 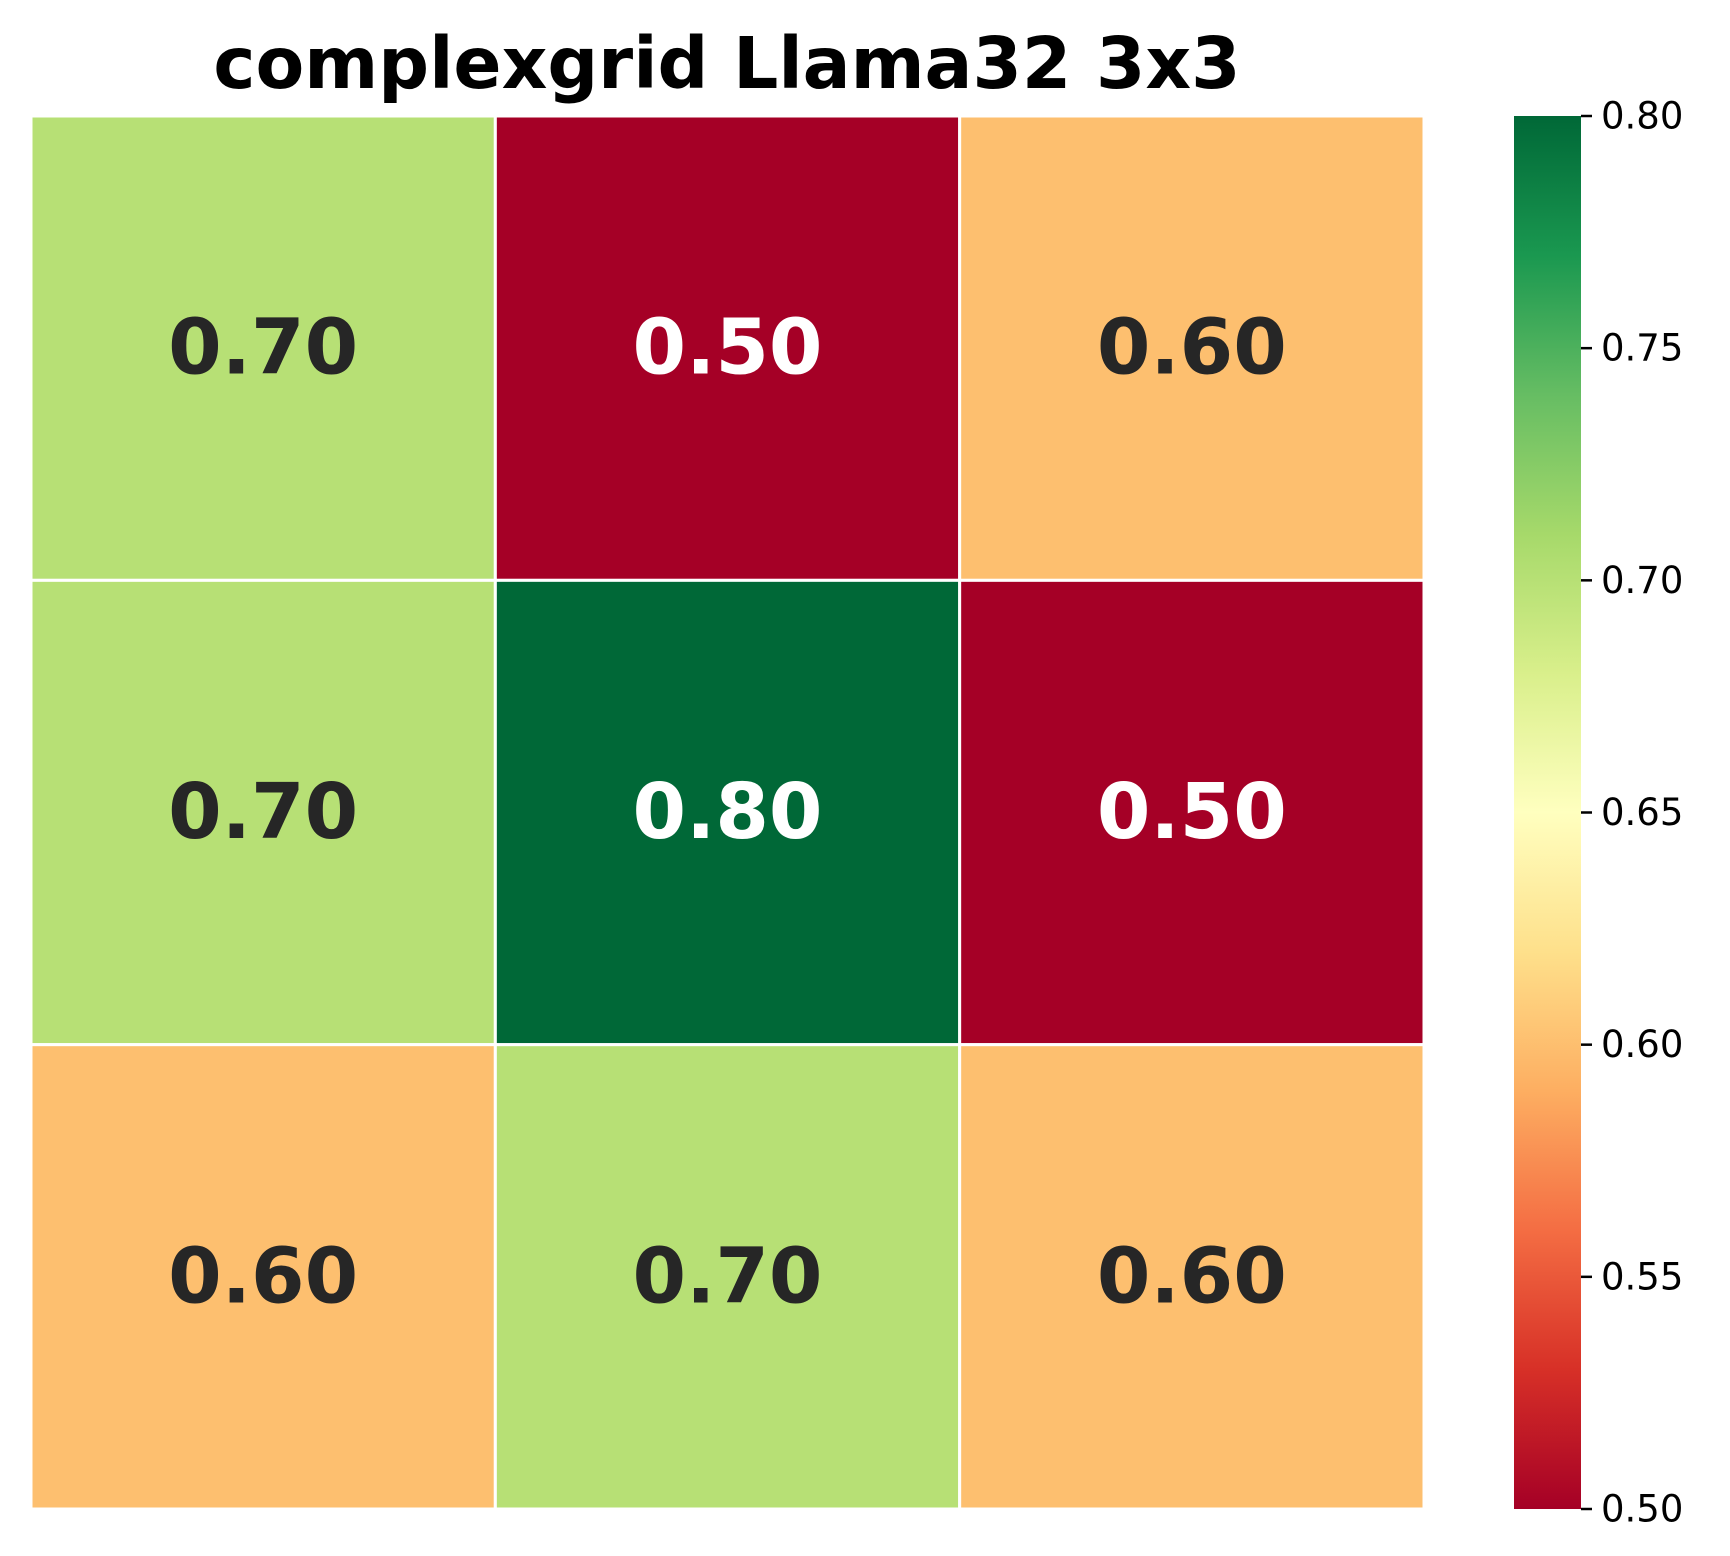 I want to click on cell-value-label-r2-c2: 0.60, so click(x=1192, y=1276).